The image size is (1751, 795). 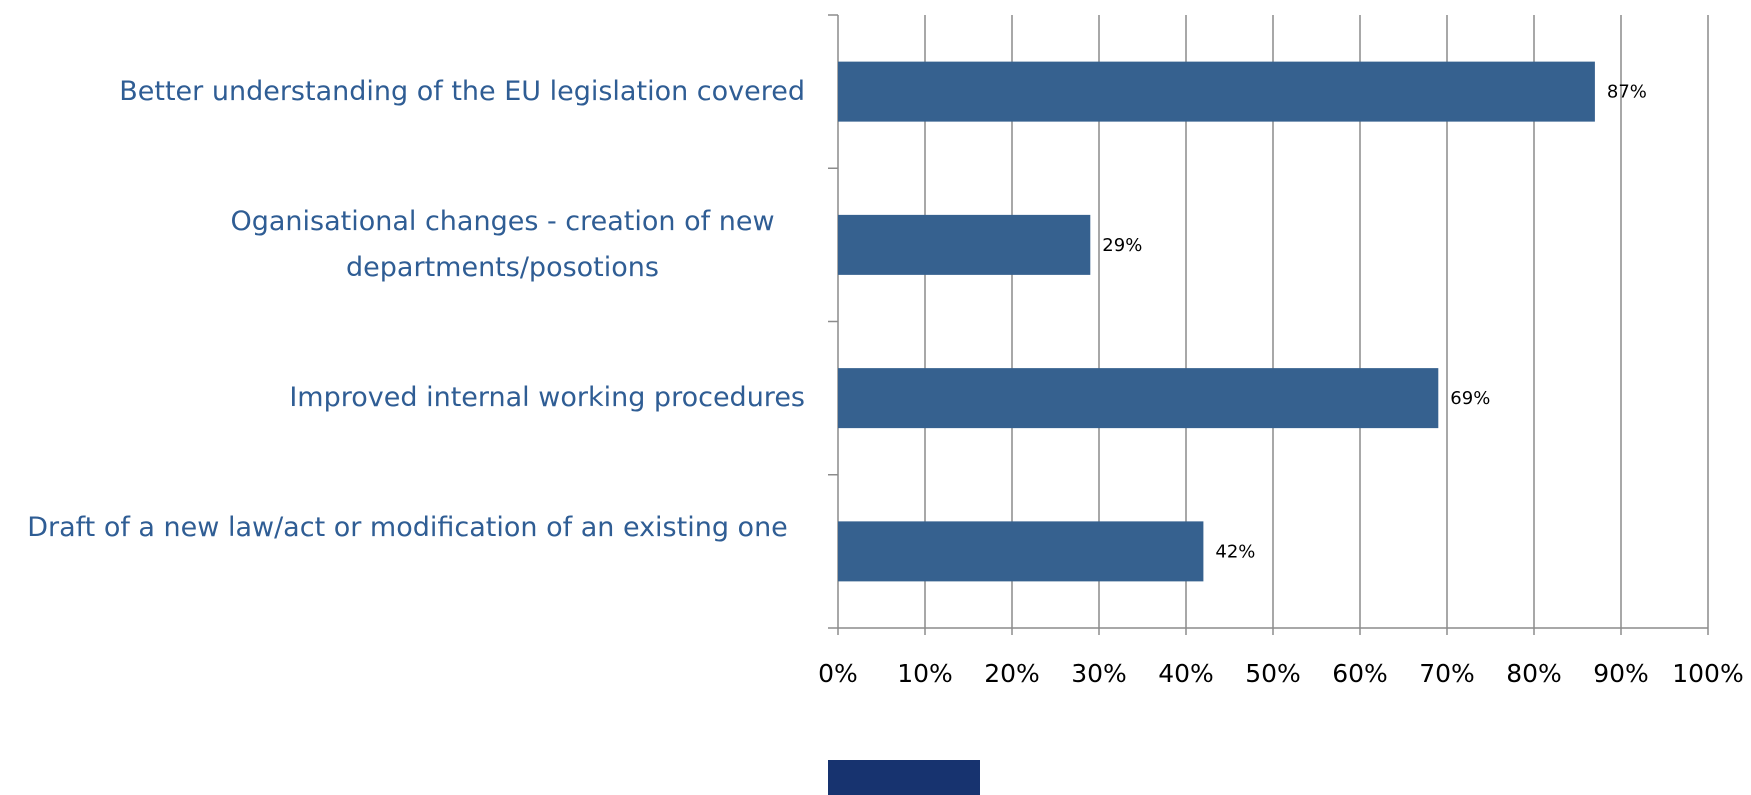 I want to click on bar-data-label: 42%, so click(x=1235, y=551).